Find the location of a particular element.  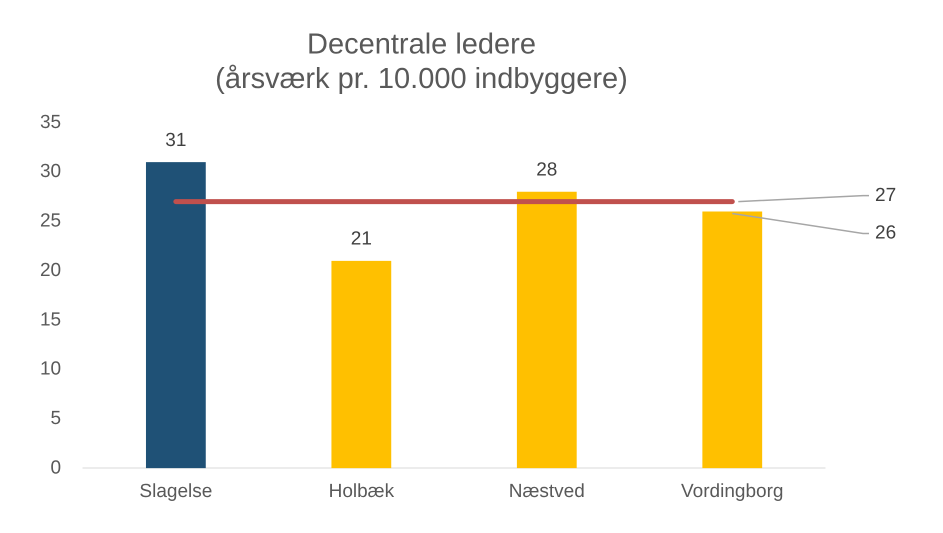

data-label: 27 is located at coordinates (885, 195).